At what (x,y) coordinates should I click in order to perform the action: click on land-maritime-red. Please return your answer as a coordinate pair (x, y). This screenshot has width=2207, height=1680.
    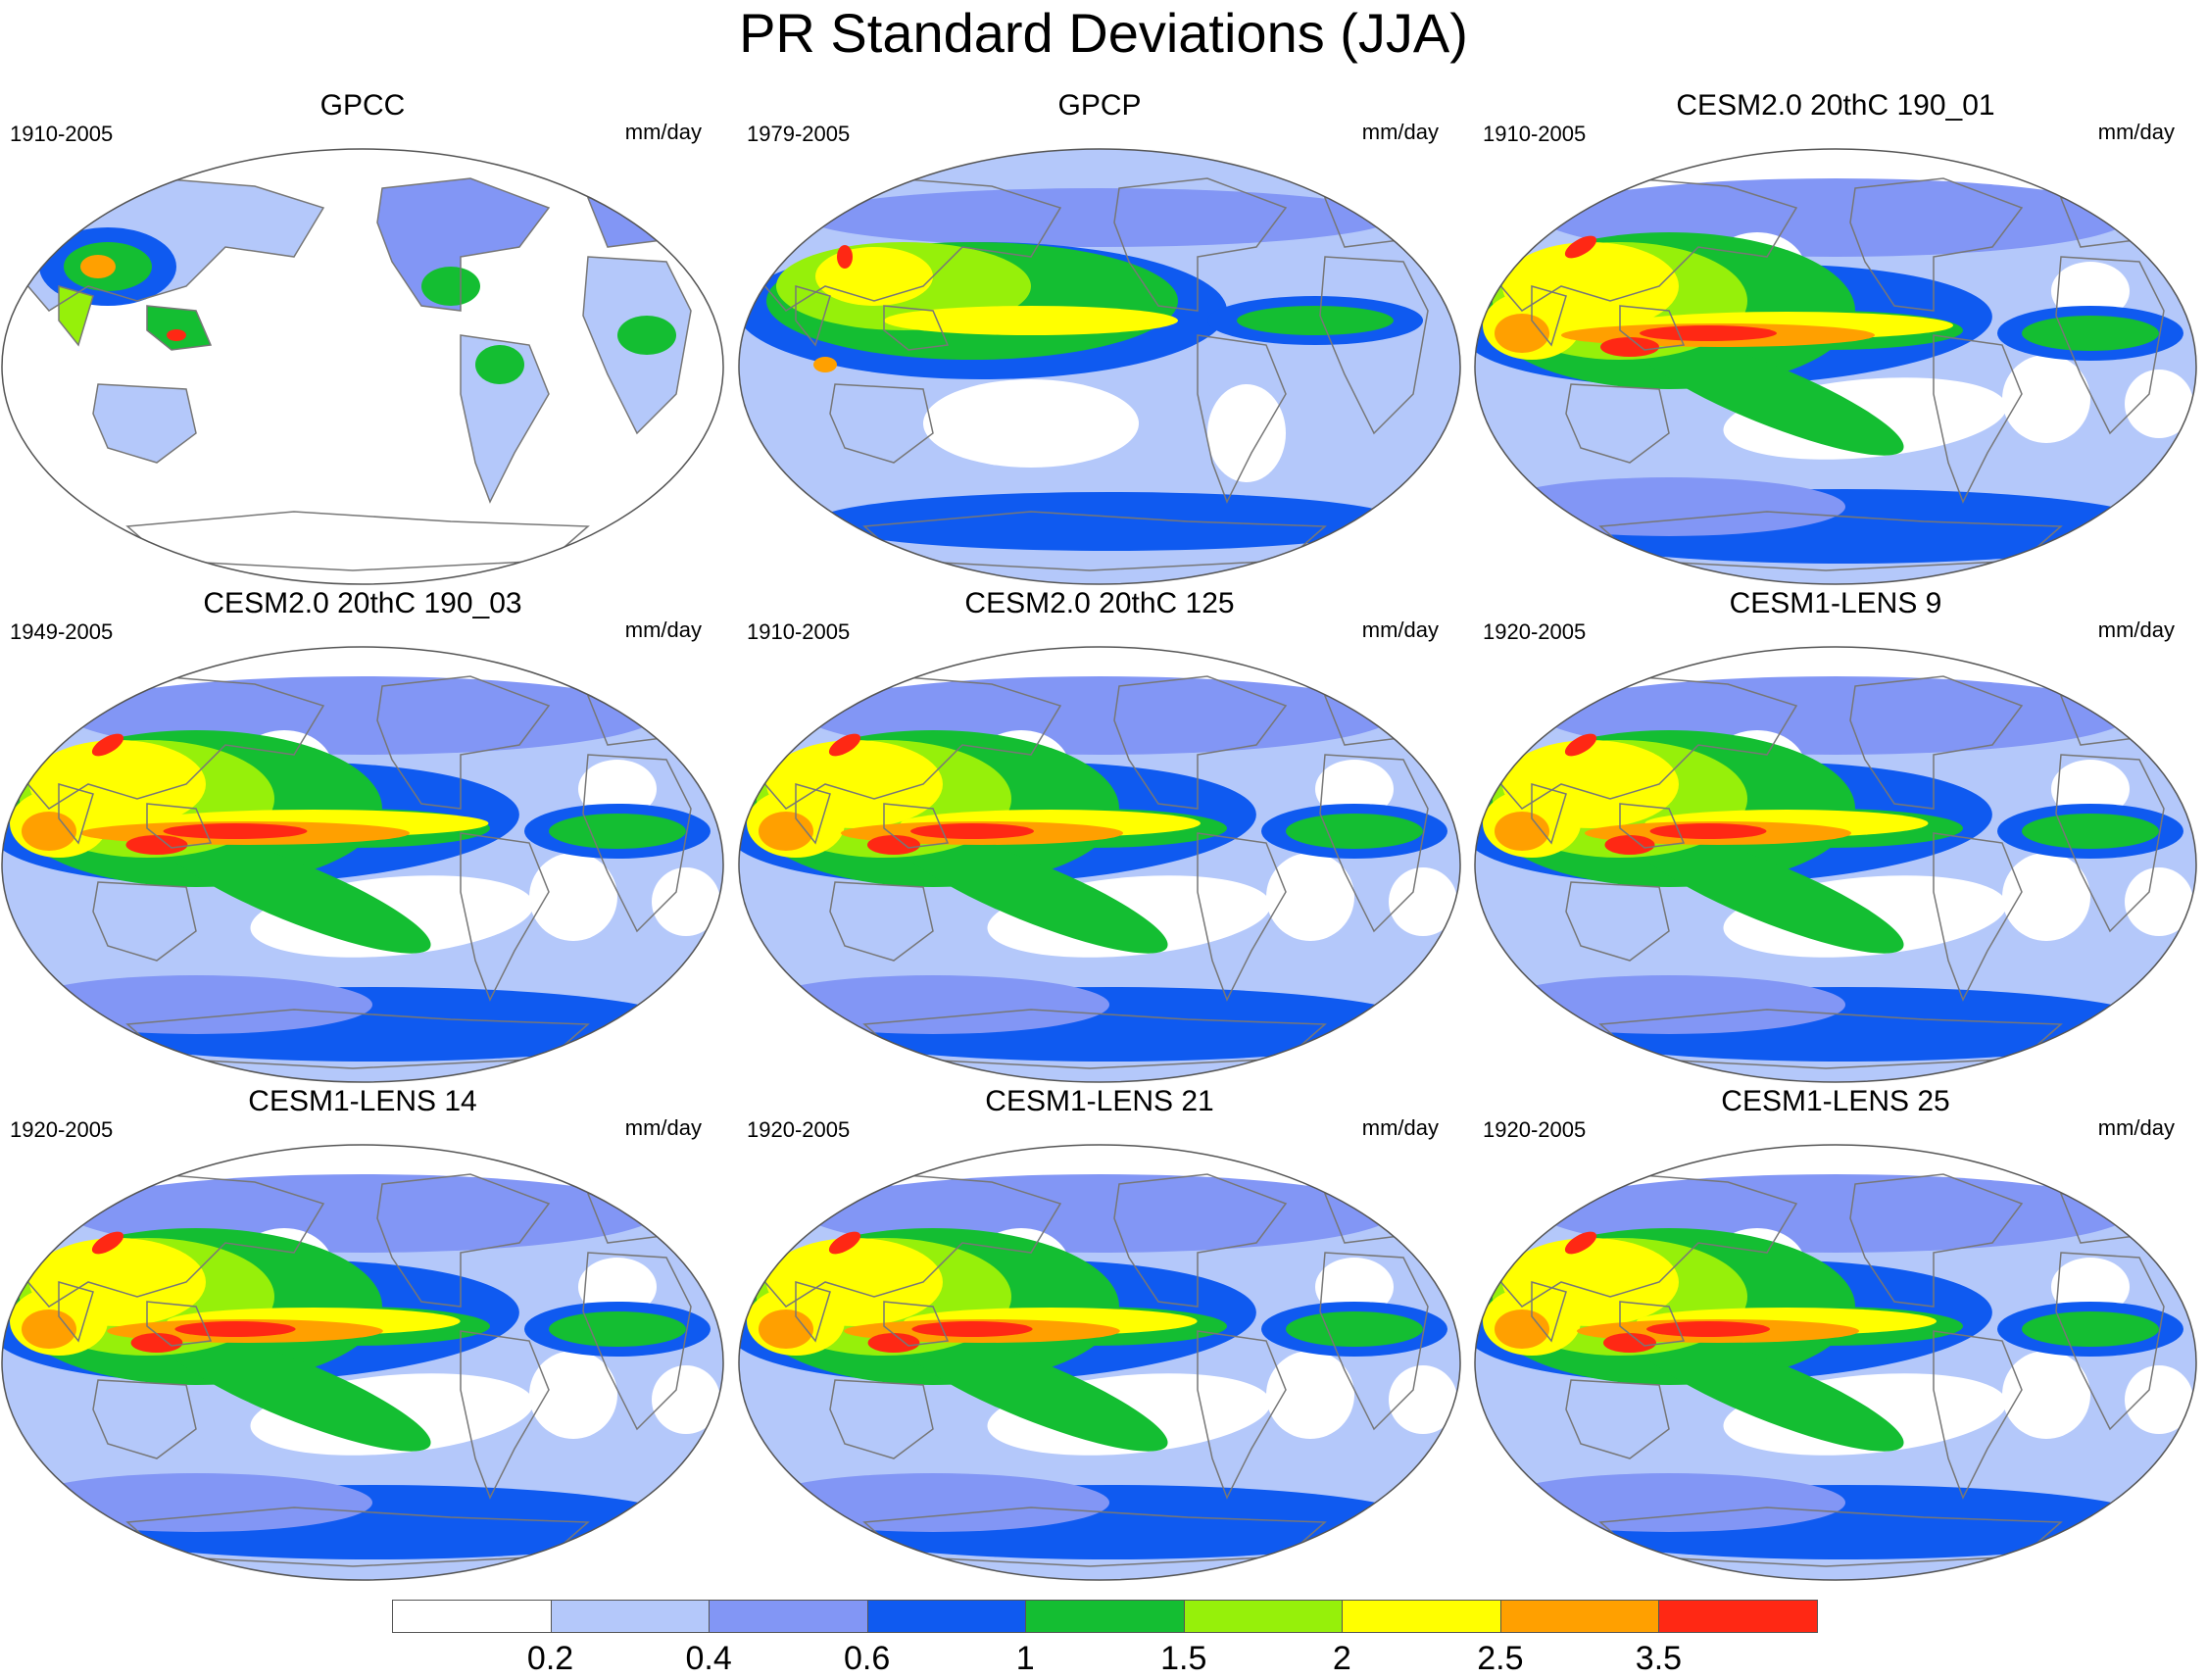
    Looking at the image, I should click on (176, 335).